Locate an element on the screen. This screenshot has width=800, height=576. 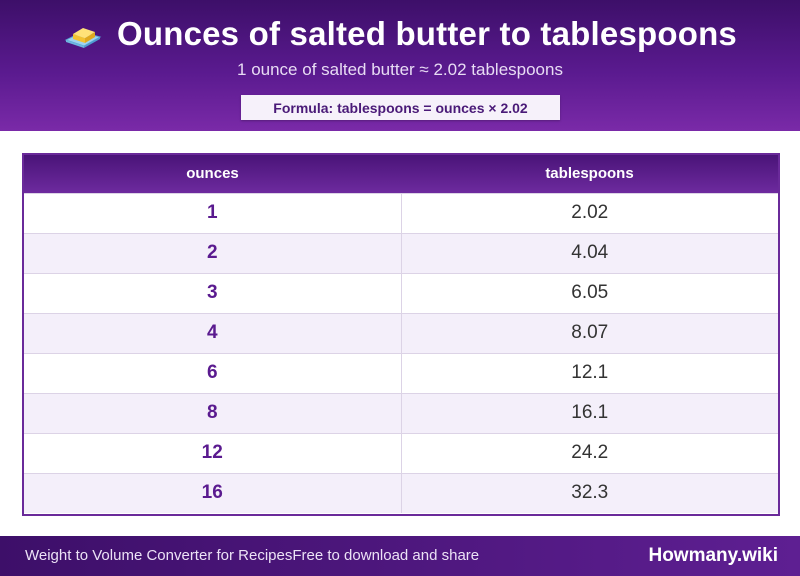
title-row: Ounces of salted butter to tablespoons is located at coordinates (400, 34).